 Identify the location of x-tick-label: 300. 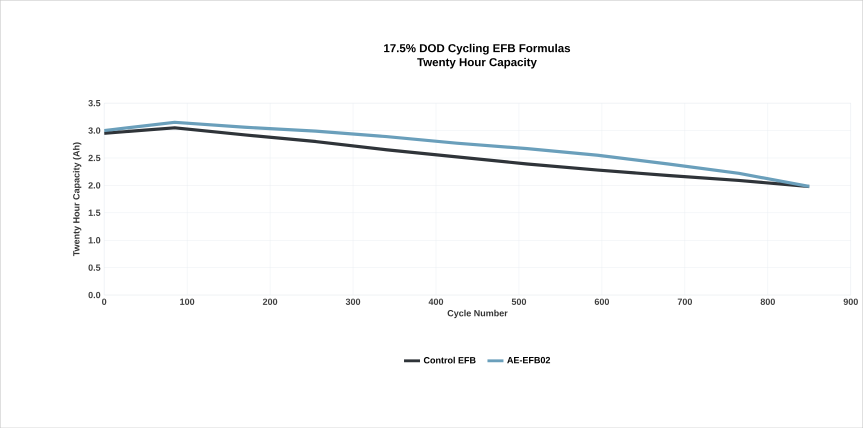
(353, 301).